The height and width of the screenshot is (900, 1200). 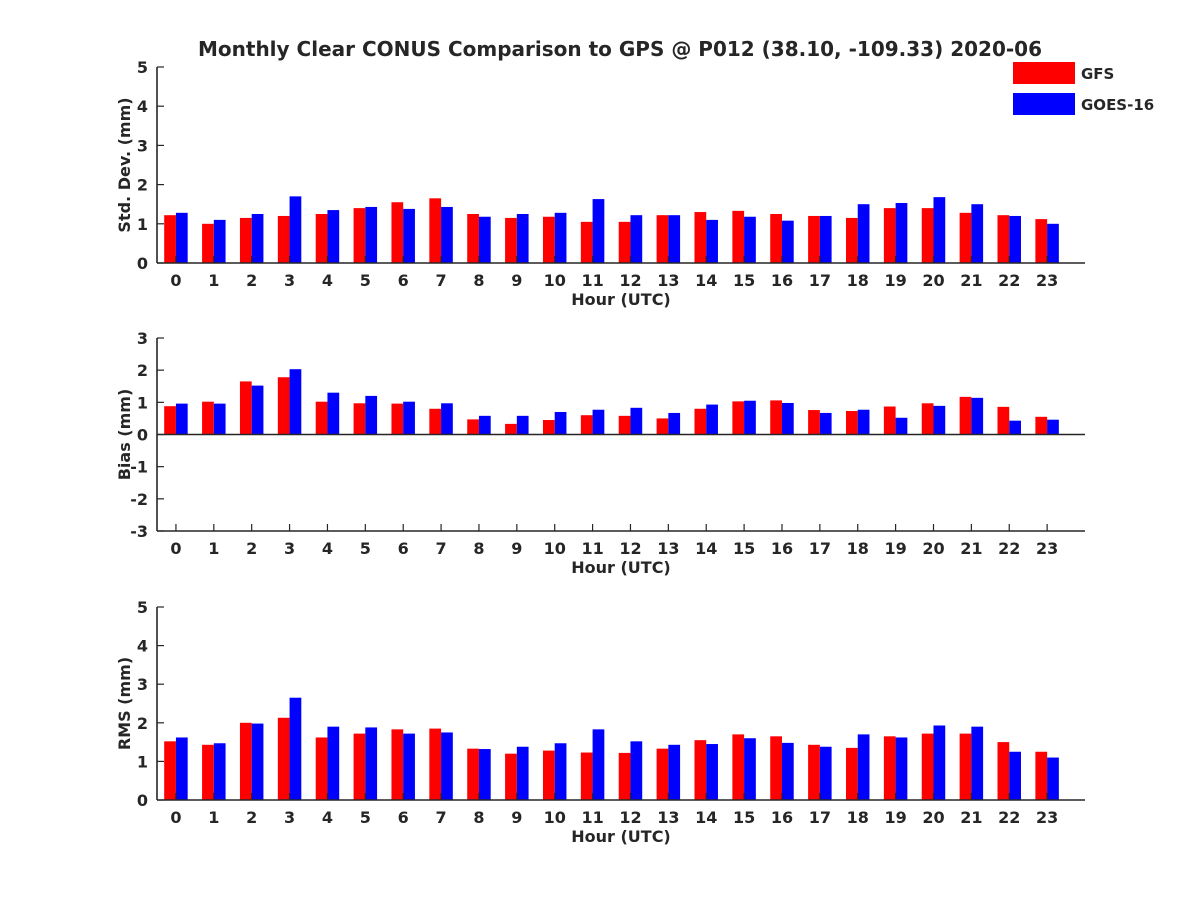 What do you see at coordinates (478, 280) in the screenshot?
I see `x-tick-label: 8` at bounding box center [478, 280].